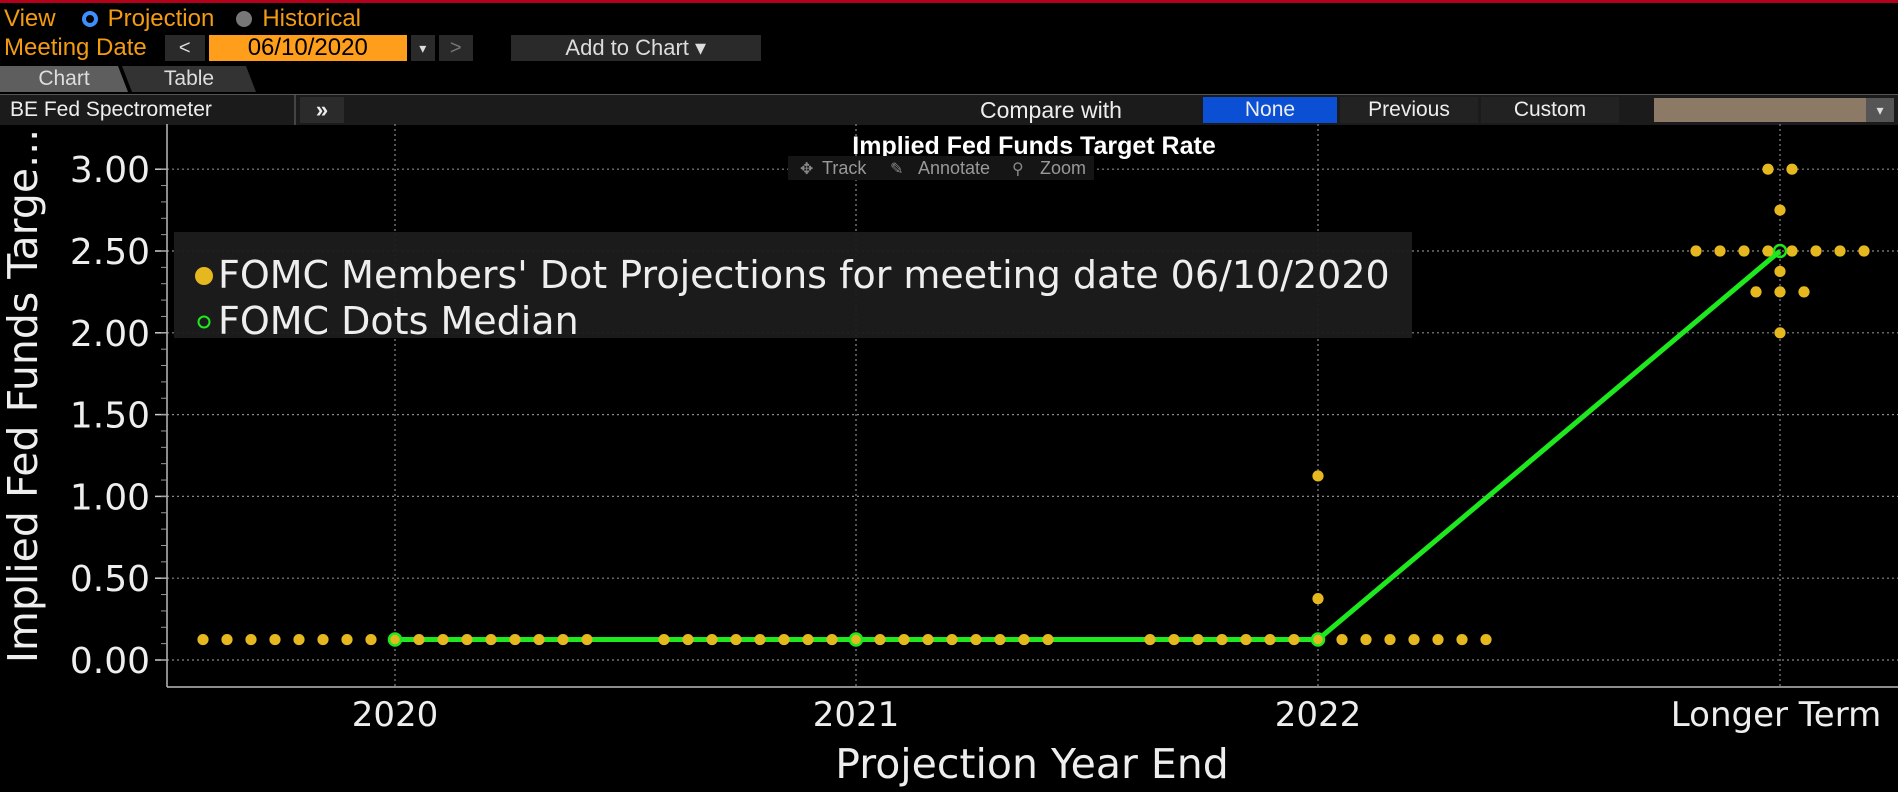 The image size is (1898, 792). What do you see at coordinates (1776, 715) in the screenshot?
I see `x-tick-label: Longer Term` at bounding box center [1776, 715].